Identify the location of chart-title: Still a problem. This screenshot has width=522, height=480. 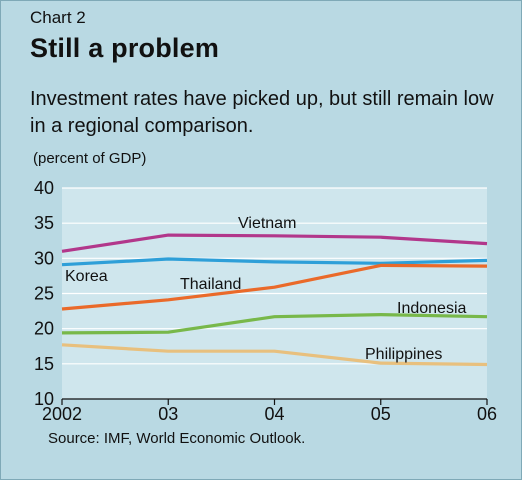
(125, 48).